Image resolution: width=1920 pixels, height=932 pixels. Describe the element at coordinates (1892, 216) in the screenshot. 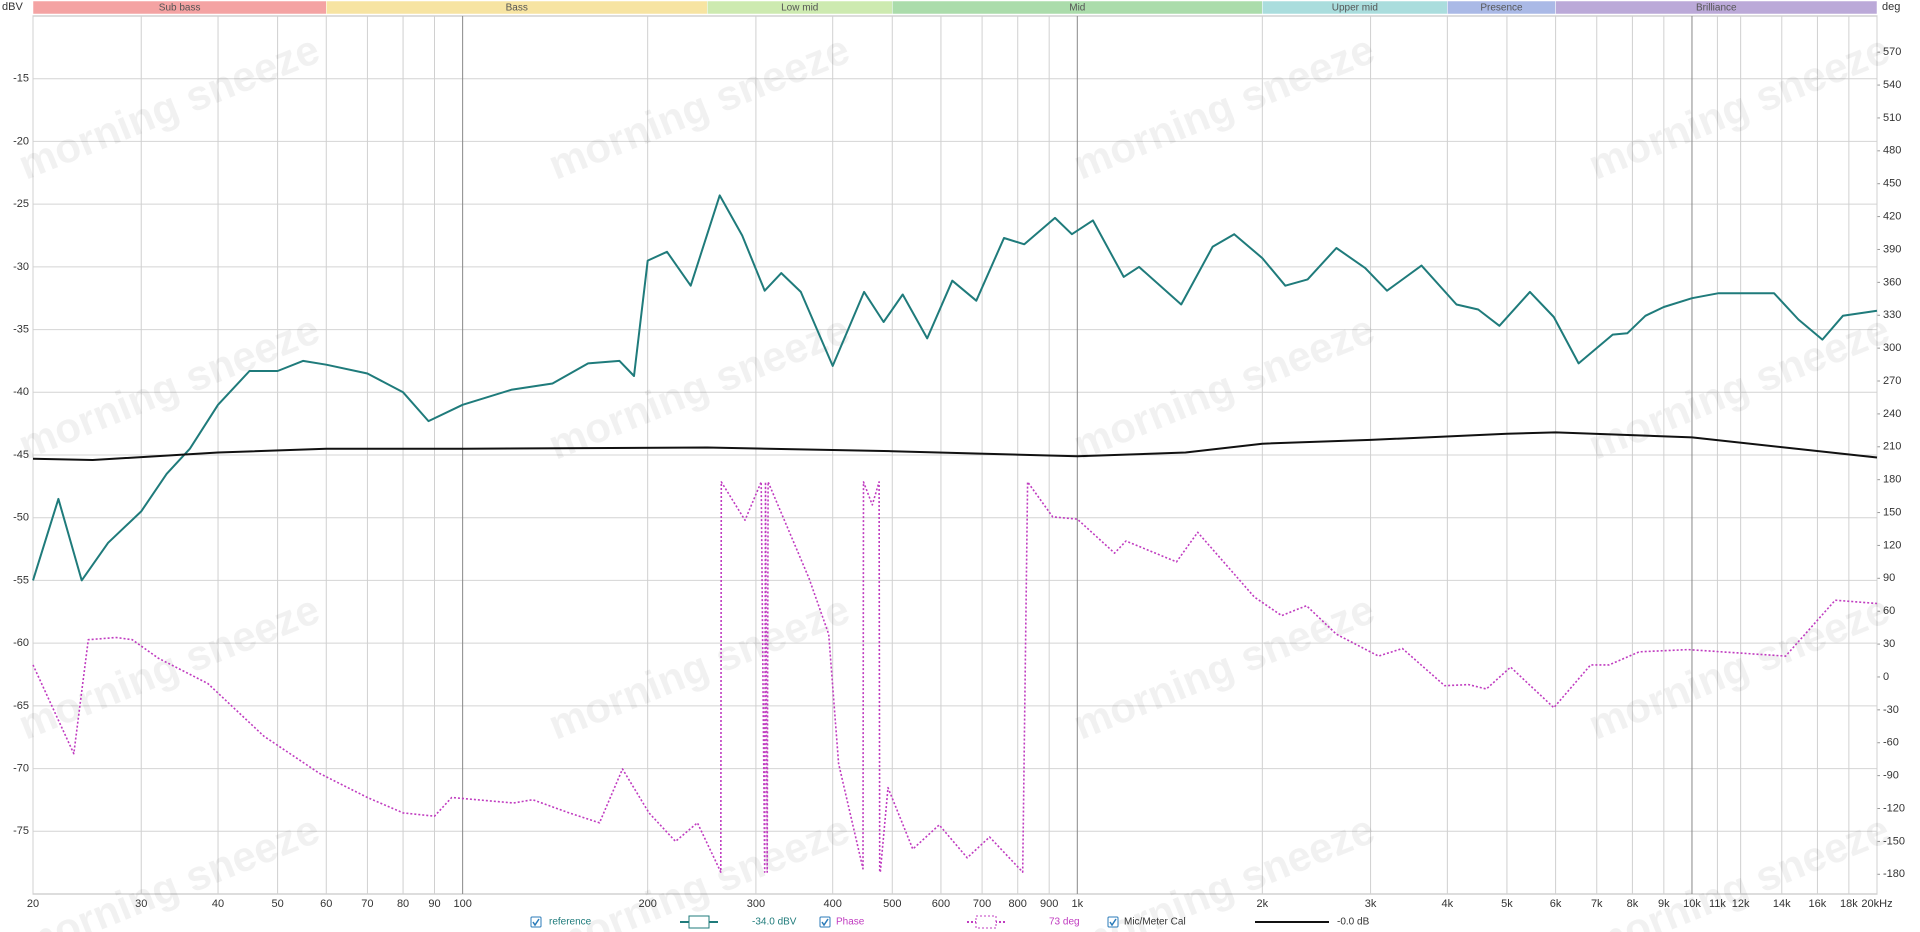

I see `y2-tick-label: 420` at that location.